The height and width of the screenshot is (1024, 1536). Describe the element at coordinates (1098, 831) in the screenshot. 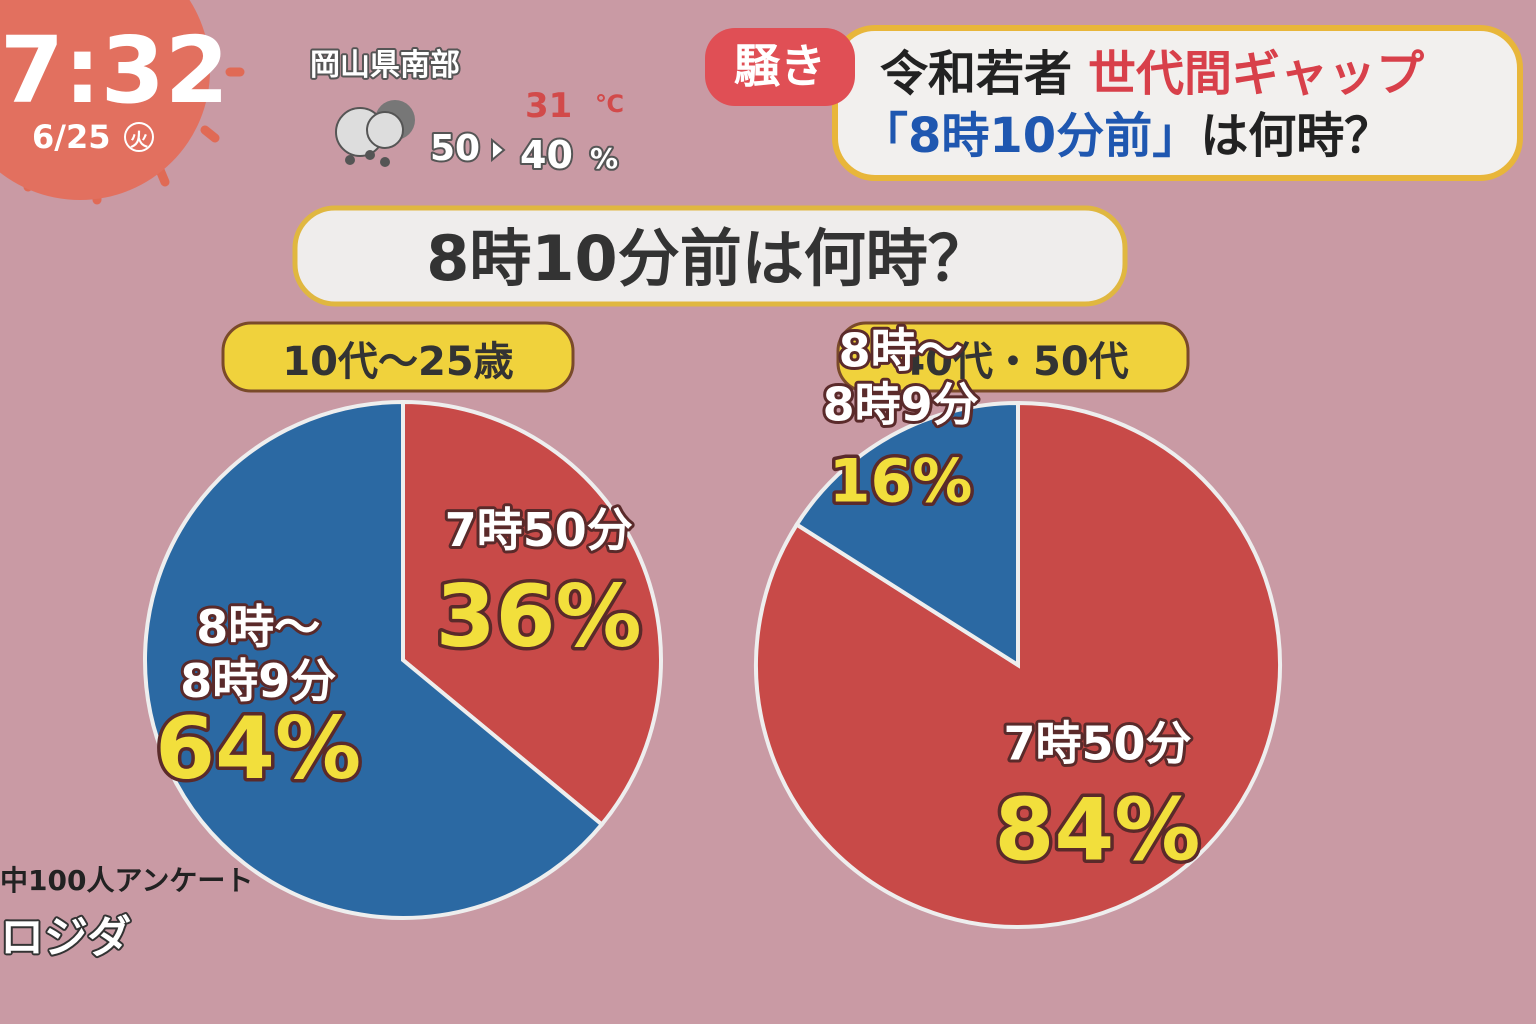

I see `slice-value-label: 84%` at that location.